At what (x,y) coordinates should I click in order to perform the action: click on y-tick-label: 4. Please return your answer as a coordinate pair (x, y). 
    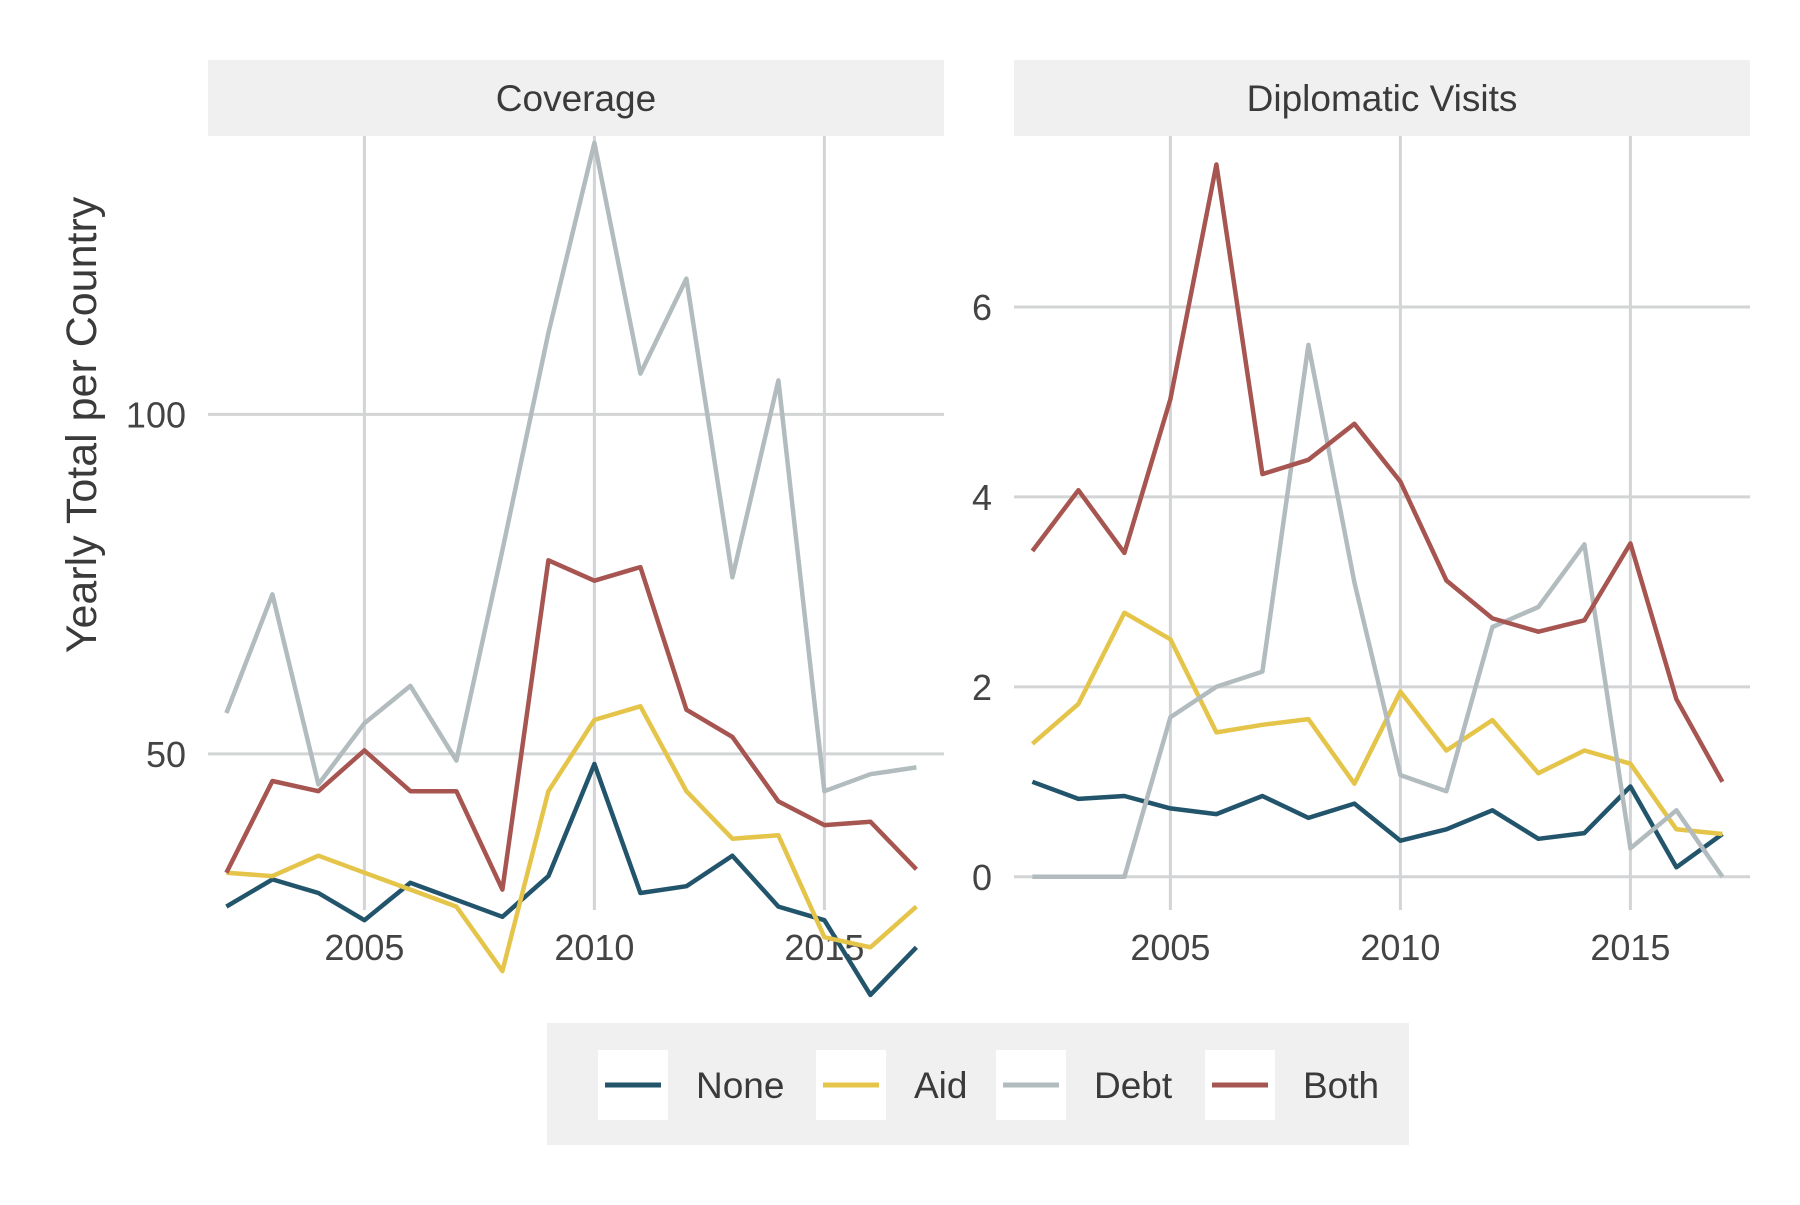
    Looking at the image, I should click on (982, 497).